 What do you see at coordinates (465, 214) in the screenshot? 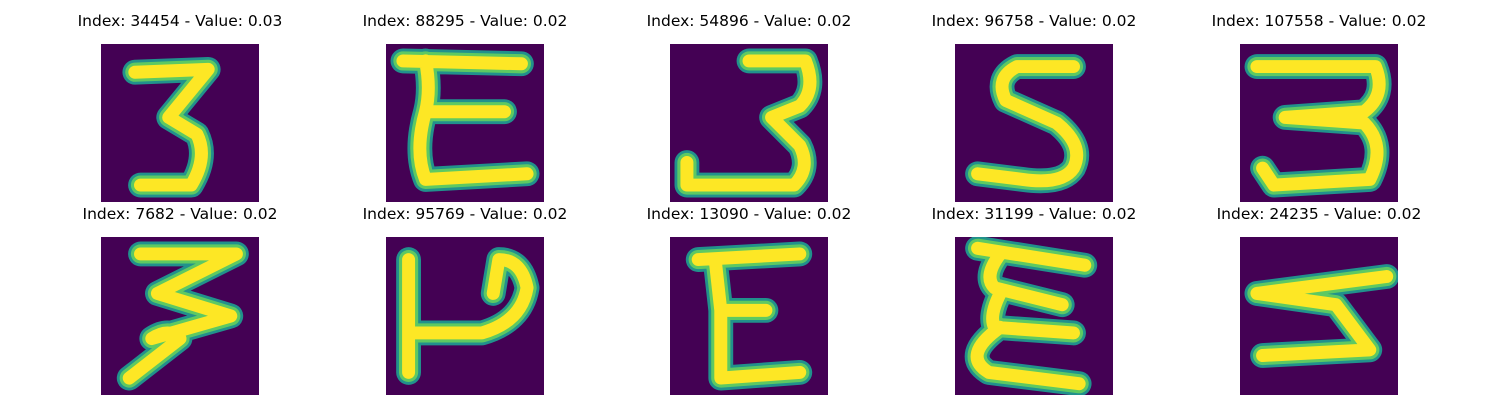
I see `panel-title: Index: 95769 - Value: 0.02` at bounding box center [465, 214].